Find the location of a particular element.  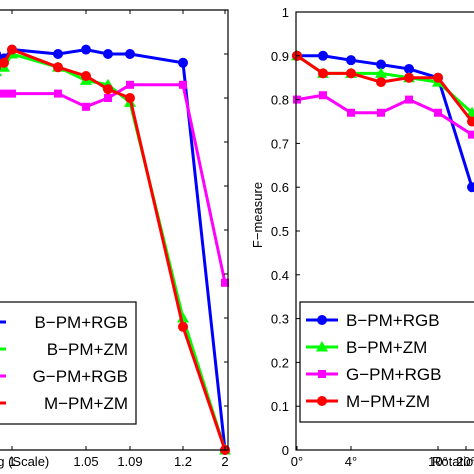

x-tick-label-right: 0° is located at coordinates (297, 461).